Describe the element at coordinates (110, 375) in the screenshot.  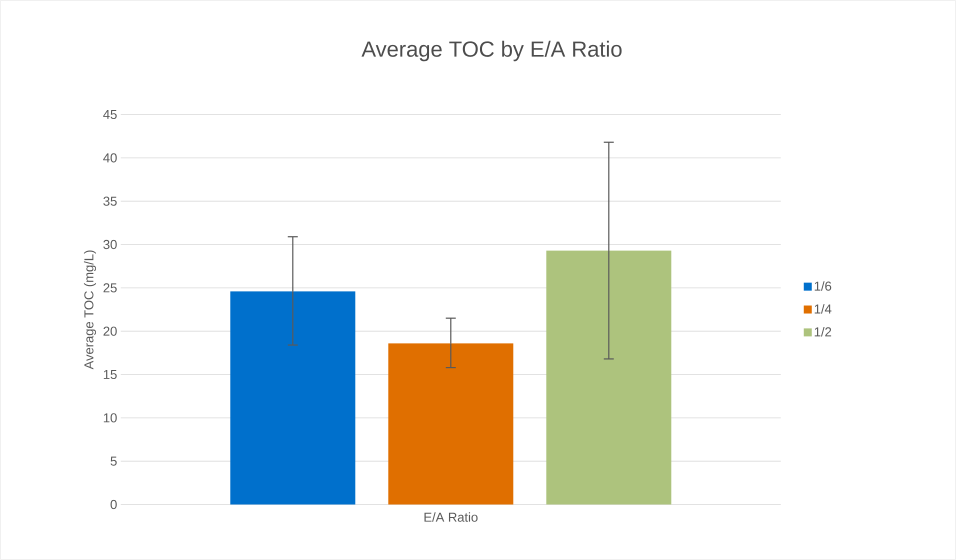
I see `y-tick-label: 15` at that location.